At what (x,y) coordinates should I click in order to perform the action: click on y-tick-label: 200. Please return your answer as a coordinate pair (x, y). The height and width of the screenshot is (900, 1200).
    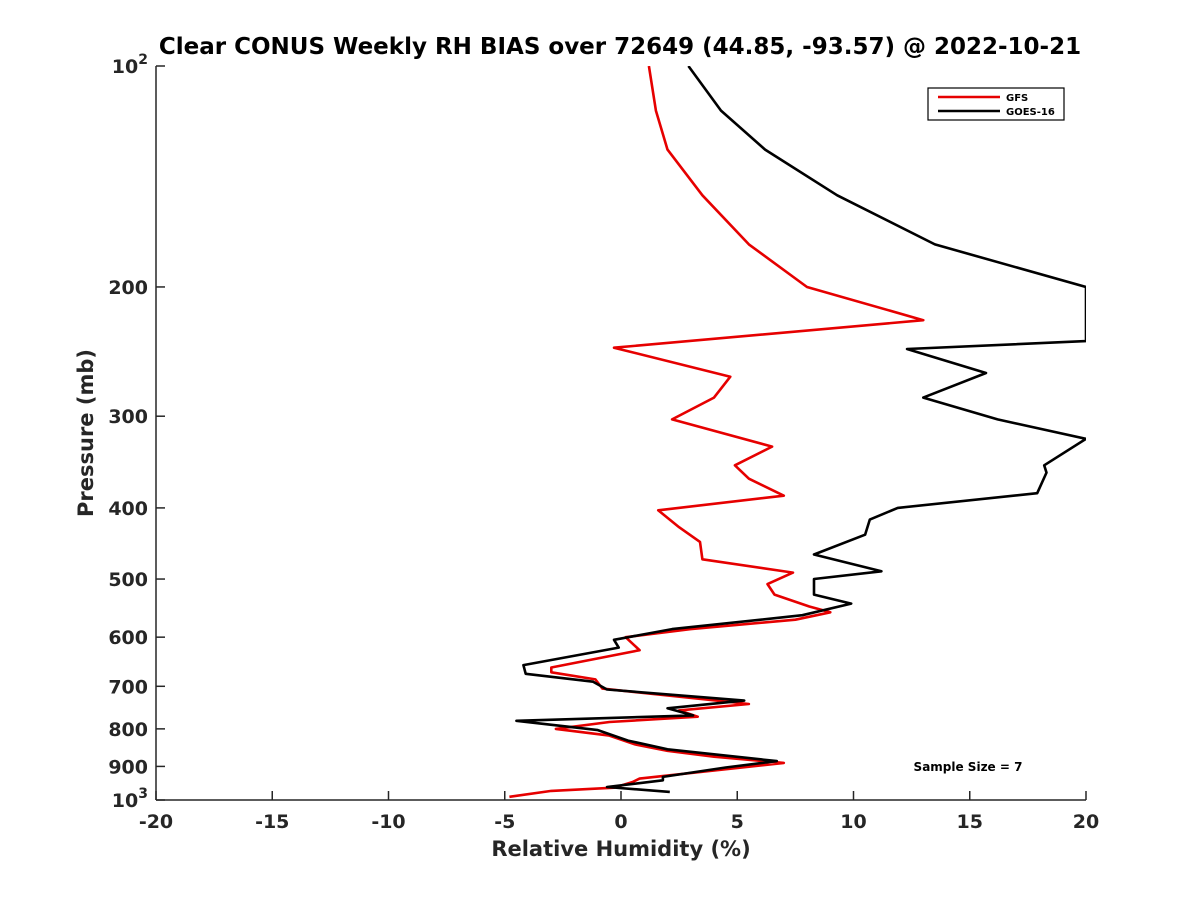
    Looking at the image, I should click on (128, 288).